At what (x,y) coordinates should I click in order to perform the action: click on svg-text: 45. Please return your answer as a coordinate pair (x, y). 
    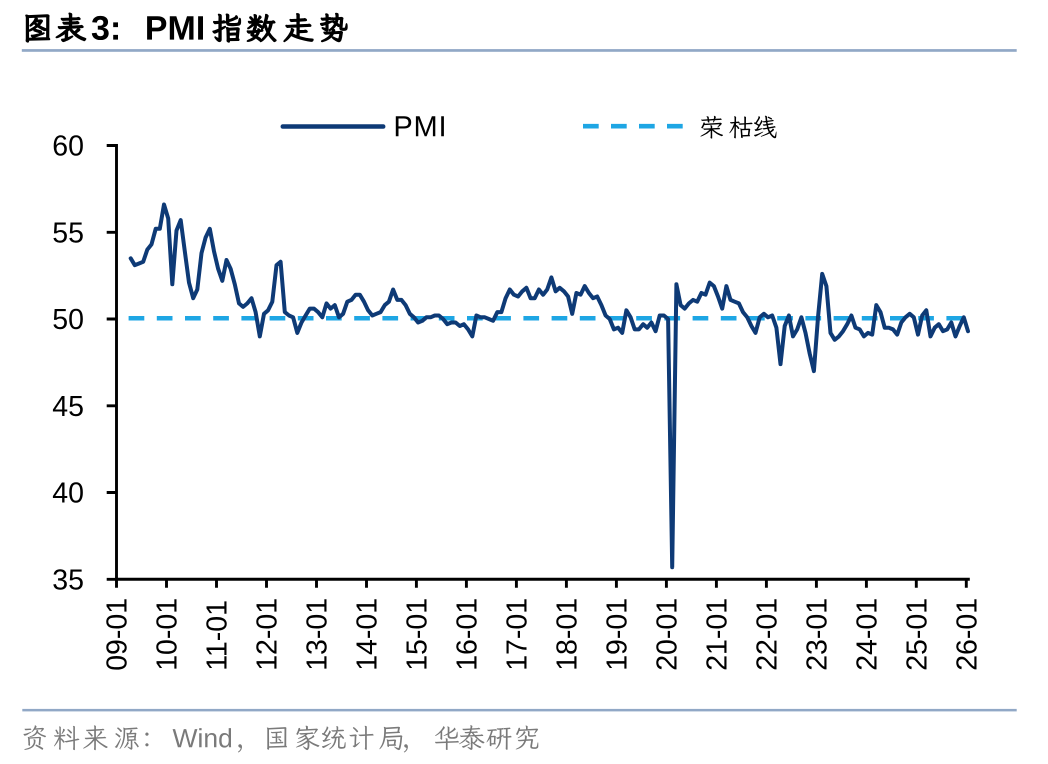
    Looking at the image, I should click on (68, 407).